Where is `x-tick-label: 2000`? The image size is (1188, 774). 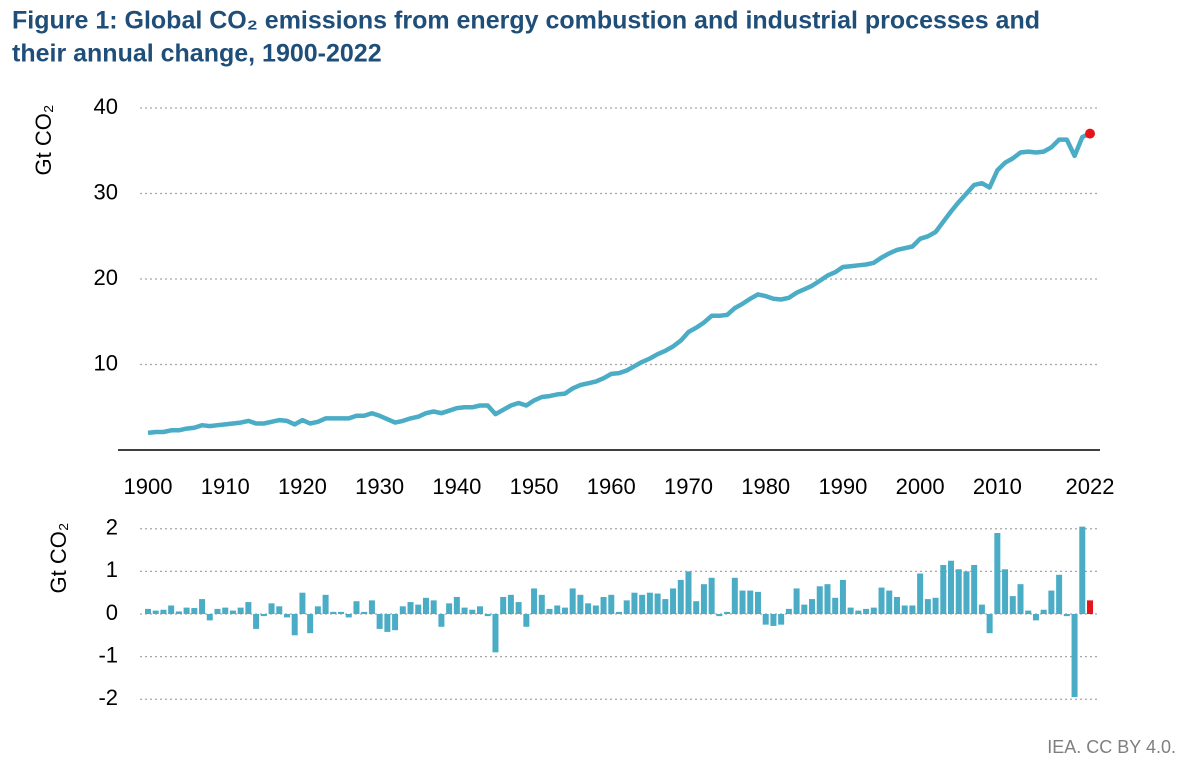
x-tick-label: 2000 is located at coordinates (920, 486).